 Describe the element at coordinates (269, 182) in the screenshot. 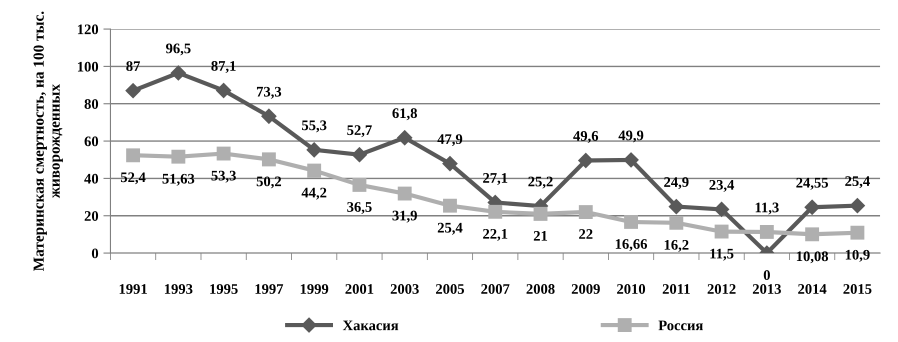

I see `data-label: 50,2` at that location.